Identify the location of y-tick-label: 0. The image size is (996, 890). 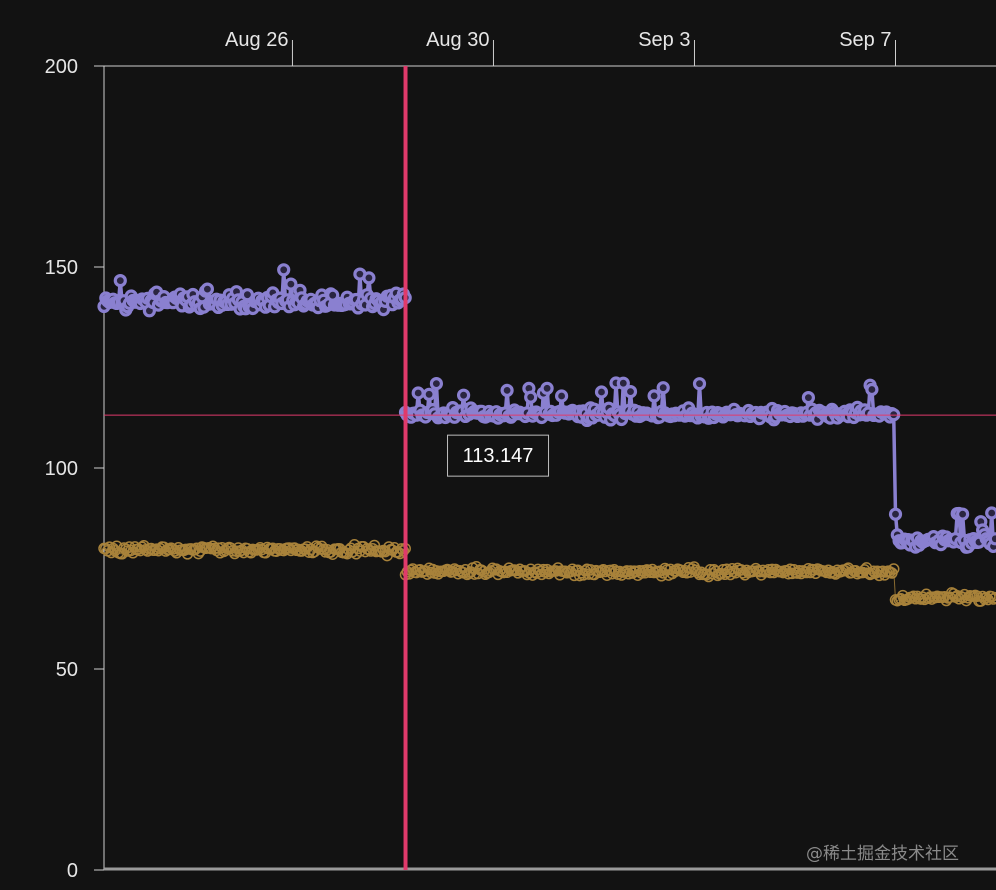
(72, 871).